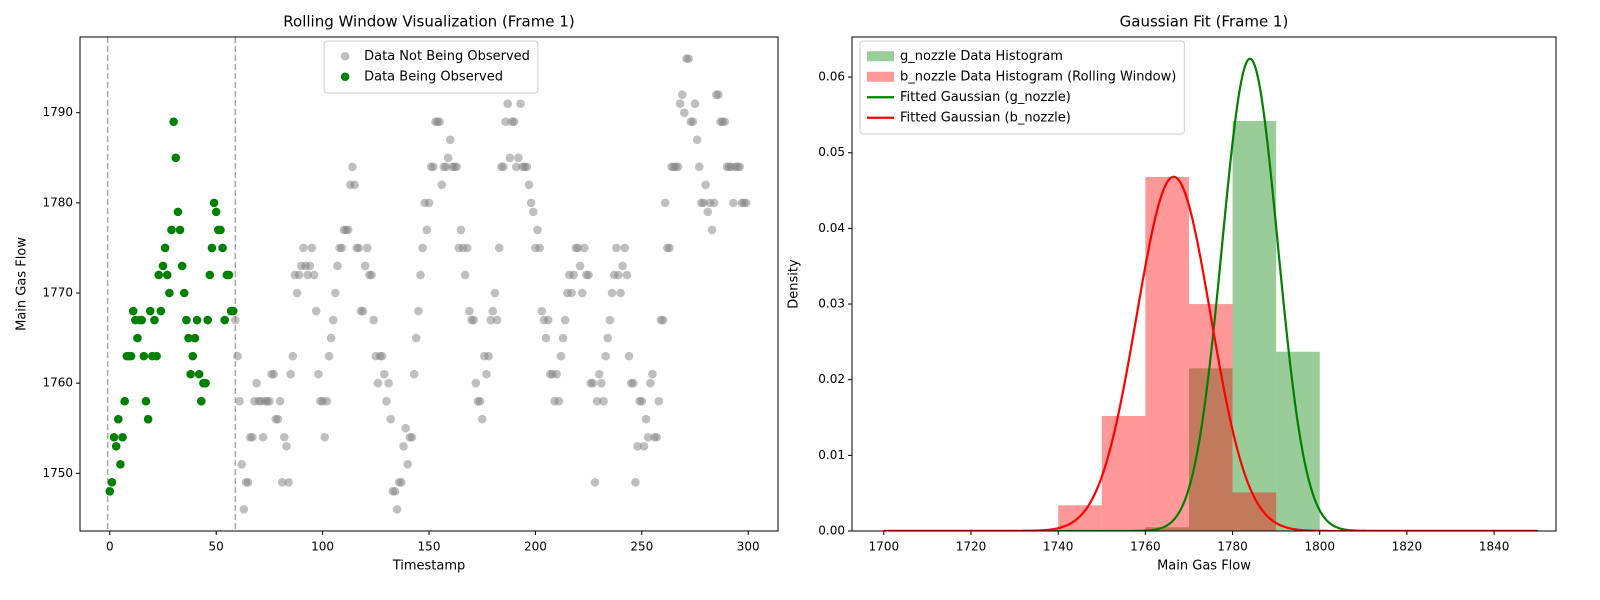  What do you see at coordinates (431, 67) in the screenshot?
I see `legend-box` at bounding box center [431, 67].